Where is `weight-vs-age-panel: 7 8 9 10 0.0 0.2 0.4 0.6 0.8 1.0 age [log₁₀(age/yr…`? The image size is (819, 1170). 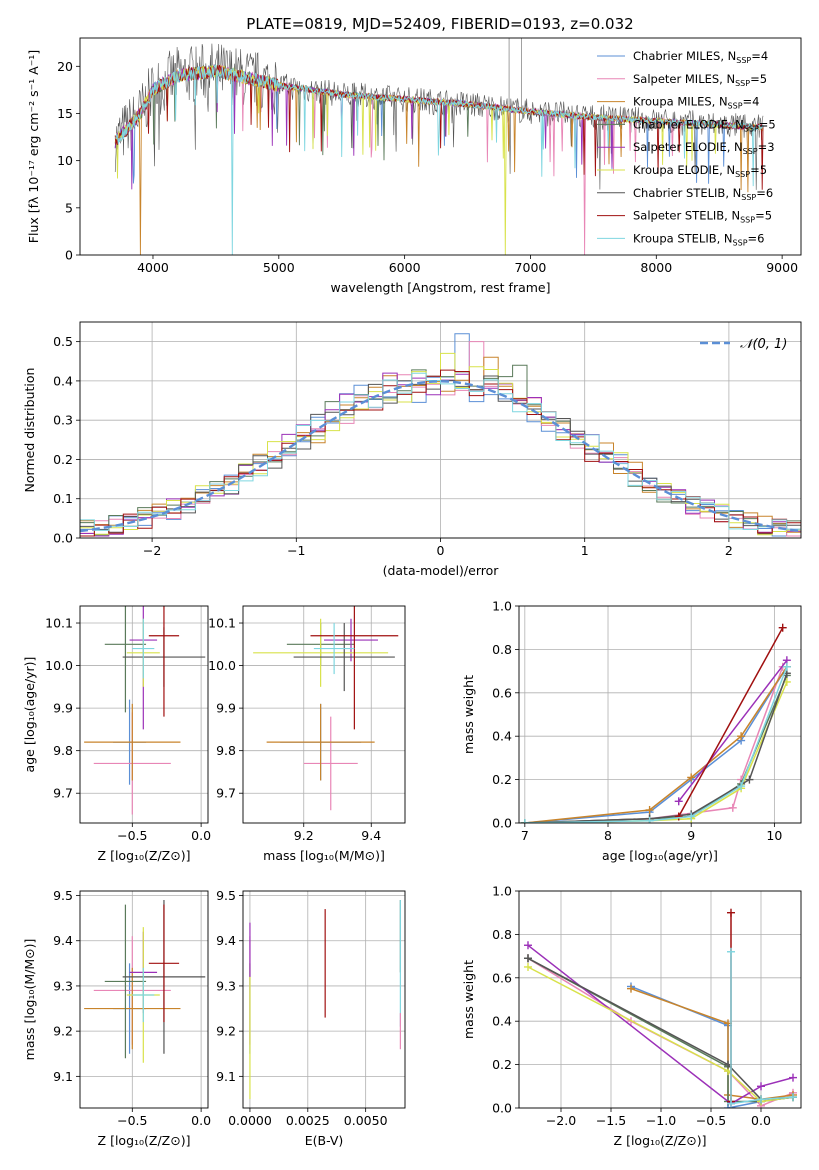
weight-vs-age-panel: 7 8 9 10 0.0 0.2 0.4 0.6 0.8 1.0 age [log₁₀(age/yr… is located at coordinates (631, 731).